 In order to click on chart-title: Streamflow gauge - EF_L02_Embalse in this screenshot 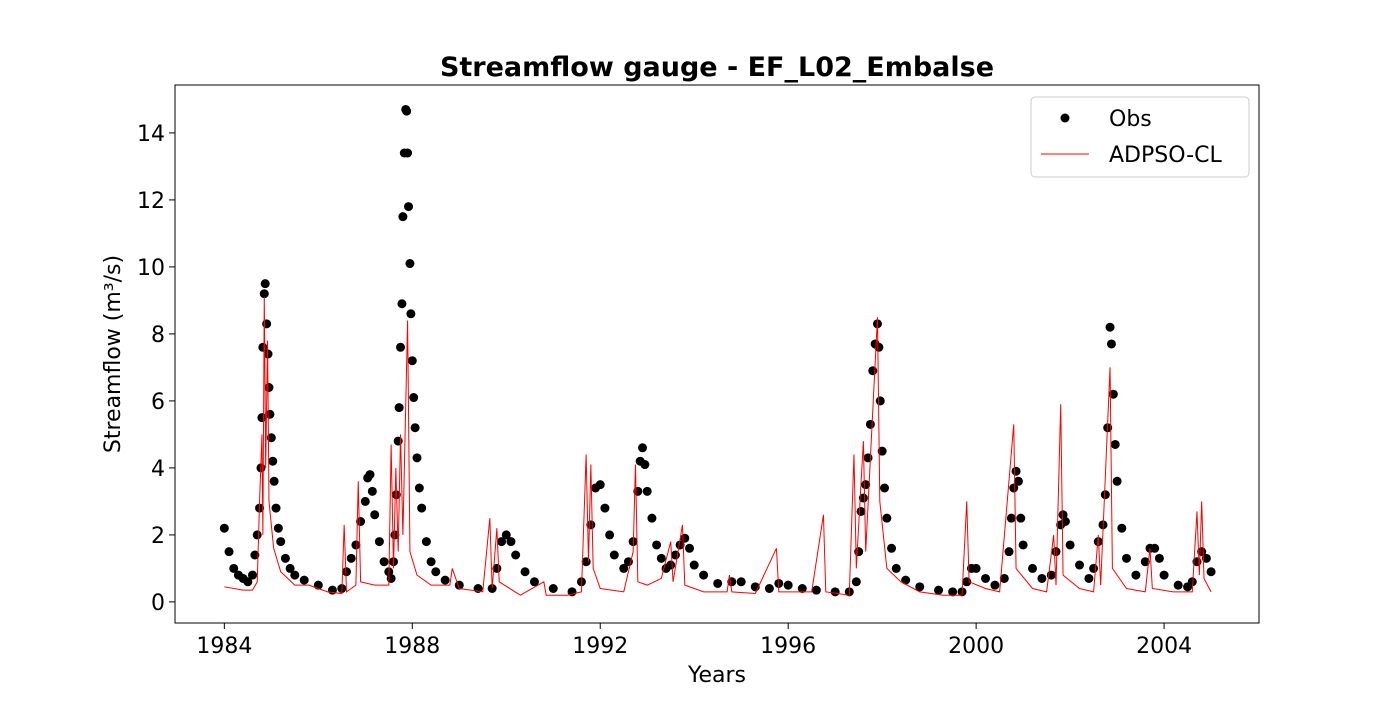, I will do `click(717, 67)`.